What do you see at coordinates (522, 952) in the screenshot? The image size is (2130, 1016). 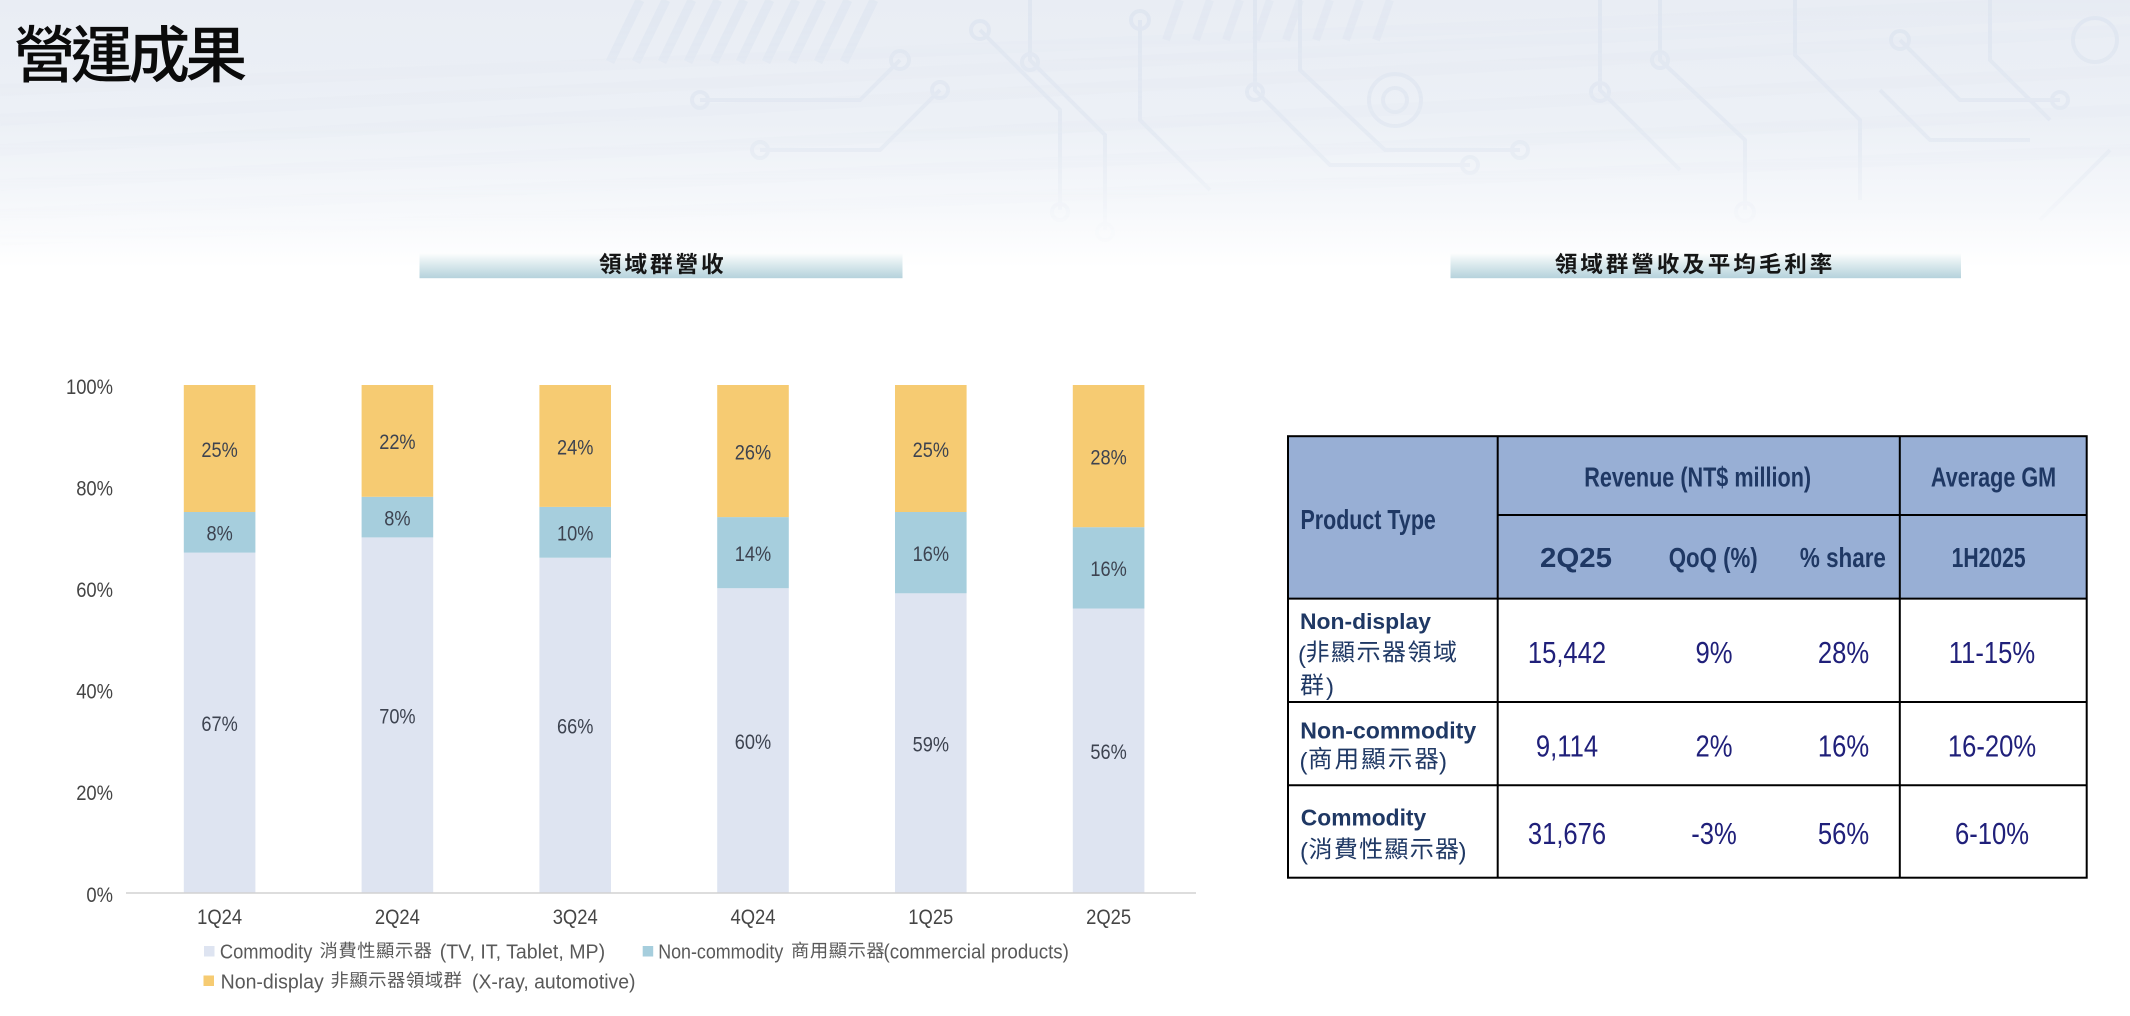 I see `svg-text: (TV, IT, Tablet, MP)` at bounding box center [522, 952].